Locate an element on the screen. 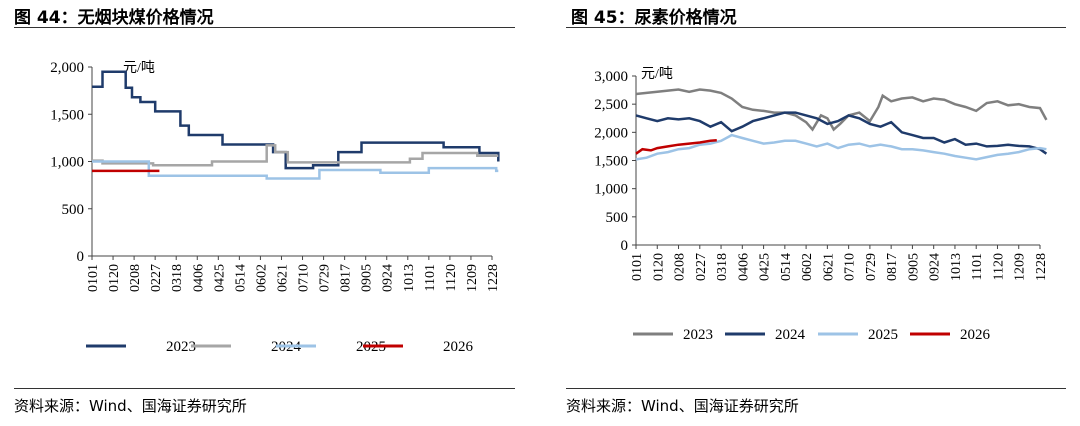 The width and height of the screenshot is (1080, 426). right-x-tick-label: 0425 is located at coordinates (765, 267).